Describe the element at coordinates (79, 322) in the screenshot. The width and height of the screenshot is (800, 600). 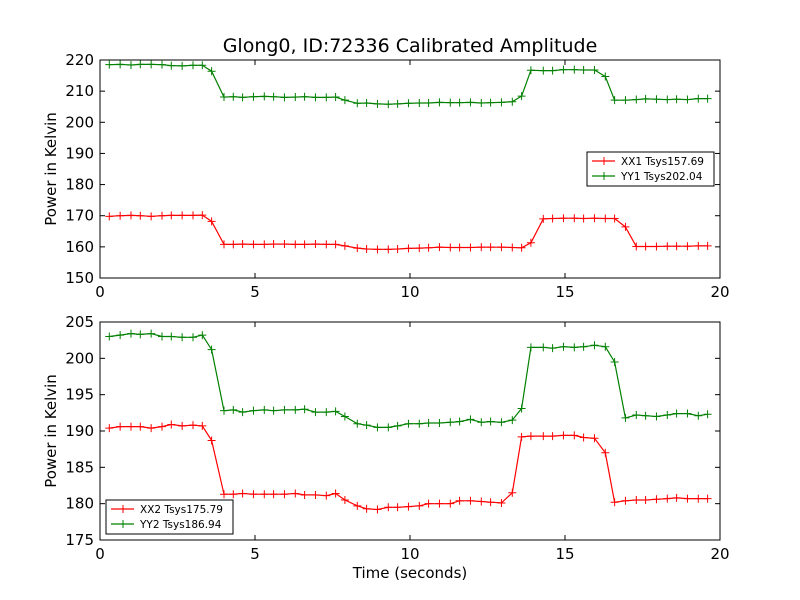
I see `y-tick-label: 205` at that location.